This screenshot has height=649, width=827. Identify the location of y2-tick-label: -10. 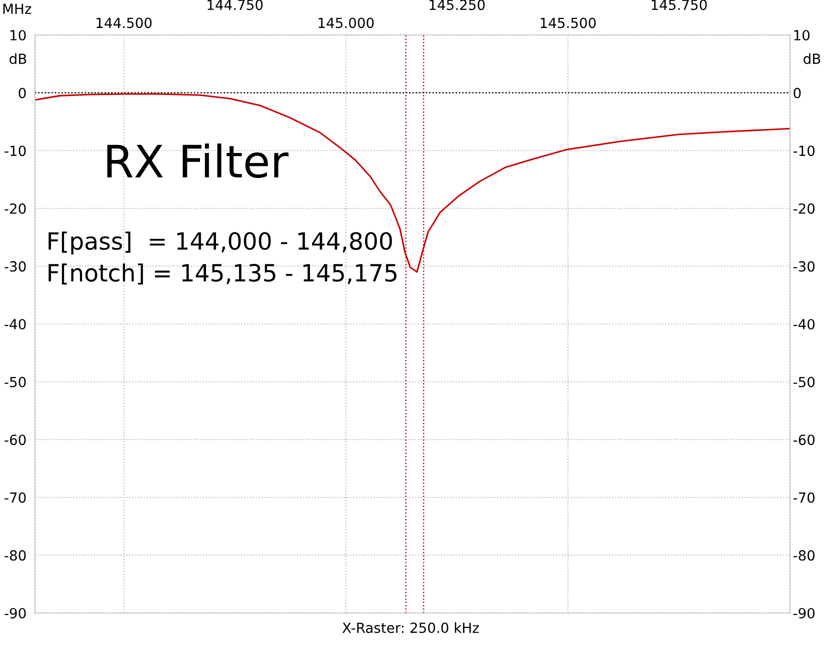
(804, 151).